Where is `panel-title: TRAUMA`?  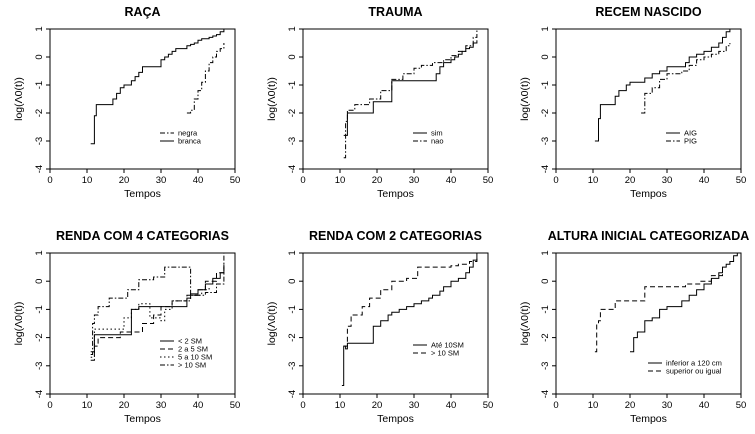 panel-title: TRAUMA is located at coordinates (395, 12).